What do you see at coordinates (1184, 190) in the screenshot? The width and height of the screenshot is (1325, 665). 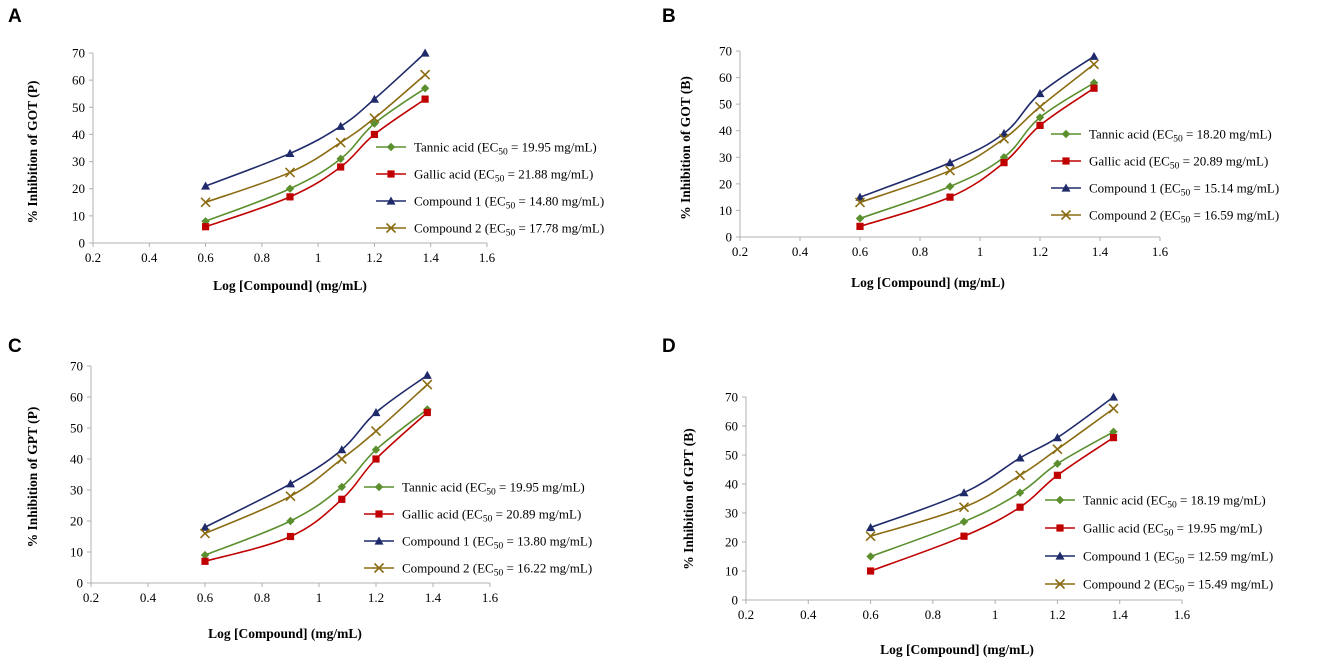 I see `legend-entry: Compound 1 (EC50 = 15.14 mg/mL)` at bounding box center [1184, 190].